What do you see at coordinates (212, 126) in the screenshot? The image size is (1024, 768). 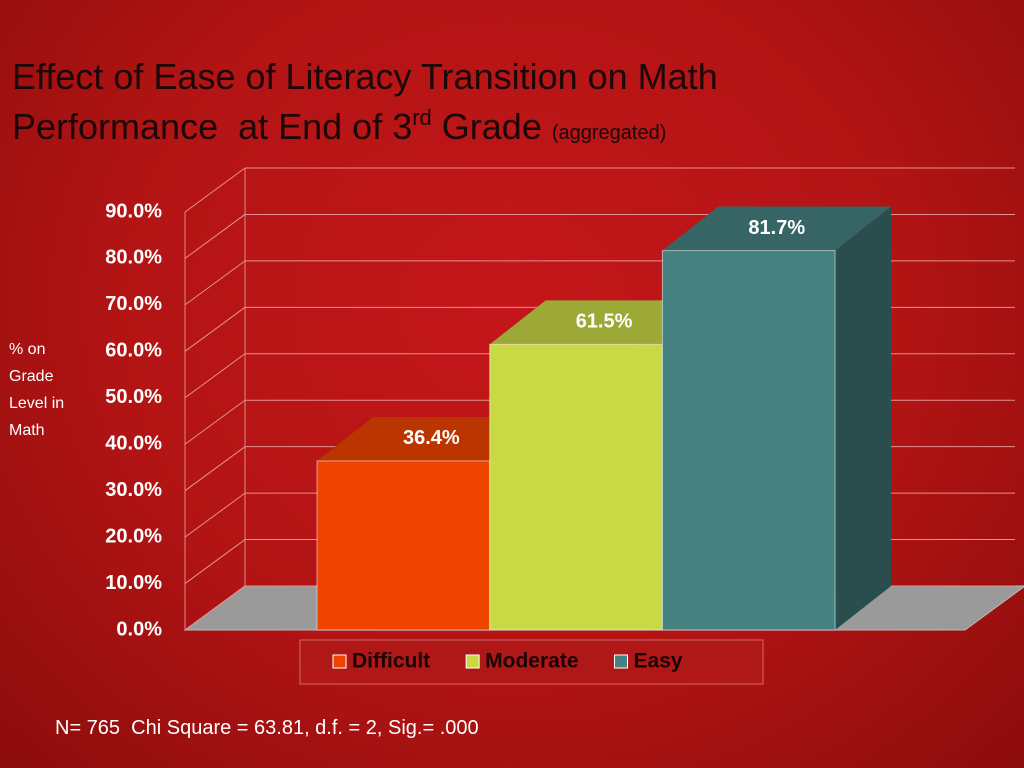 I see `title-line: Performance at End of 3` at bounding box center [212, 126].